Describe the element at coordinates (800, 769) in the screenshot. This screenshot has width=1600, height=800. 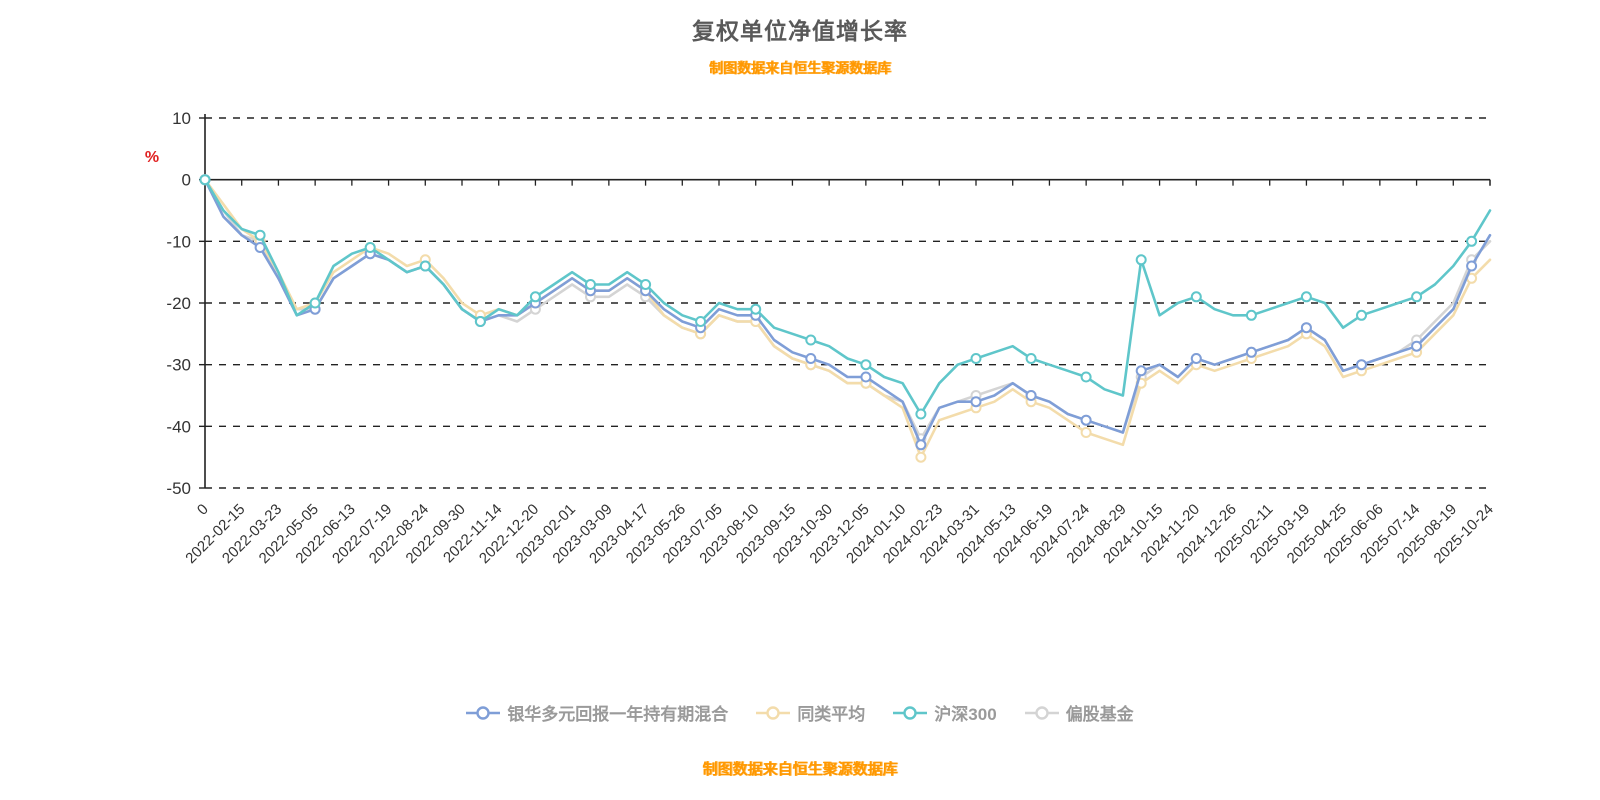
I see `data-source-note: 制图数据来自恒生聚源数据库` at that location.